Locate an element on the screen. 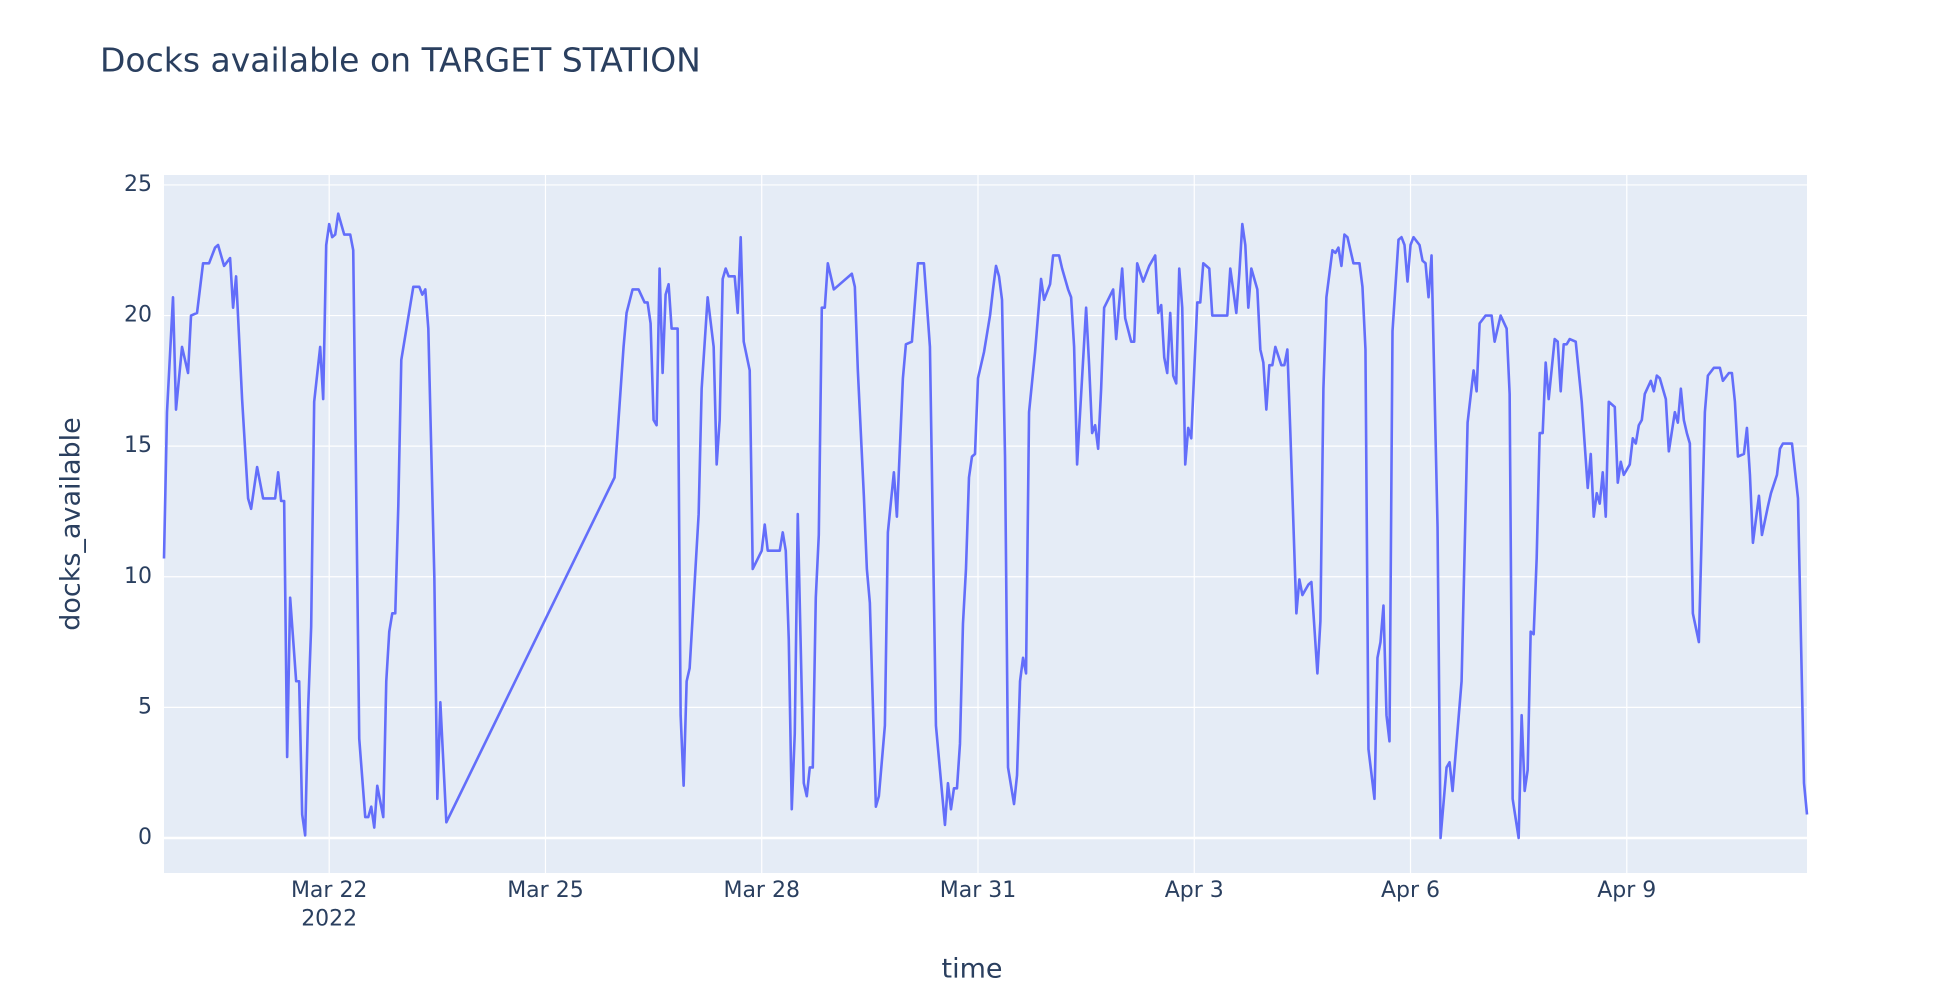 Image resolution: width=1942 pixels, height=984 pixels. x-tick-label: Apr 9 is located at coordinates (1626, 890).